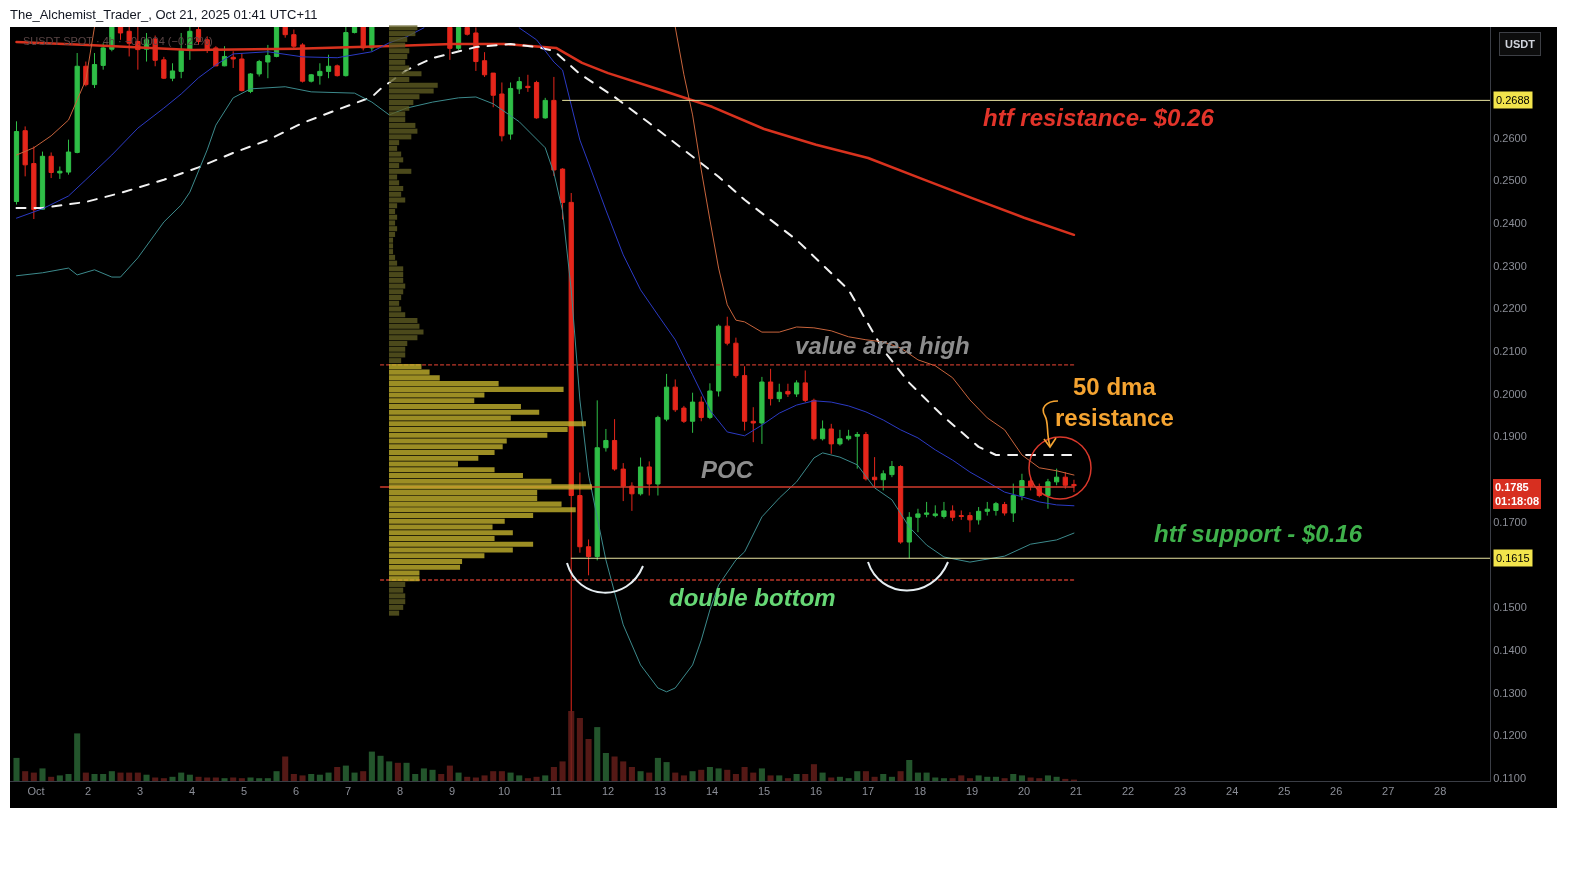 The image size is (1575, 873). What do you see at coordinates (764, 791) in the screenshot?
I see `x-tick-label: 15` at bounding box center [764, 791].